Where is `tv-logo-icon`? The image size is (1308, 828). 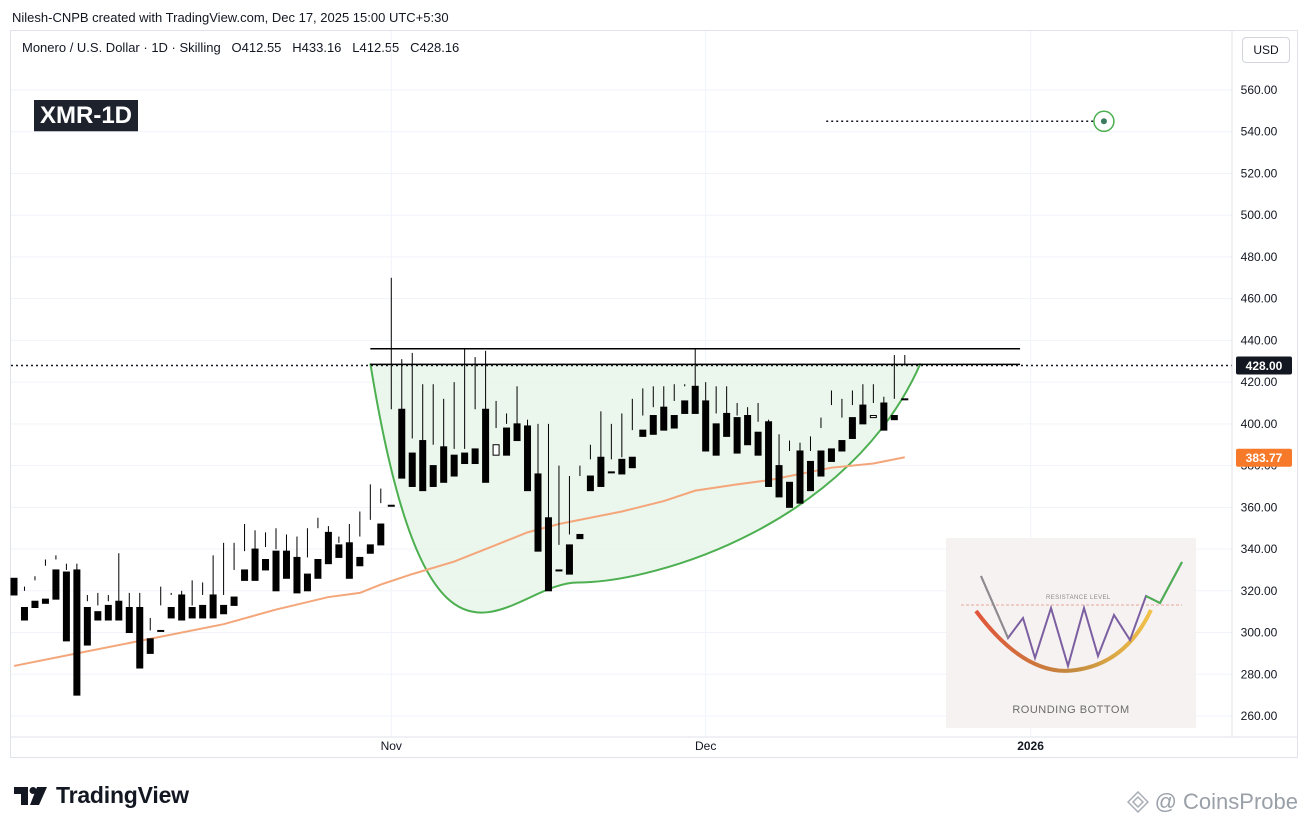
tv-logo-icon is located at coordinates (30, 795).